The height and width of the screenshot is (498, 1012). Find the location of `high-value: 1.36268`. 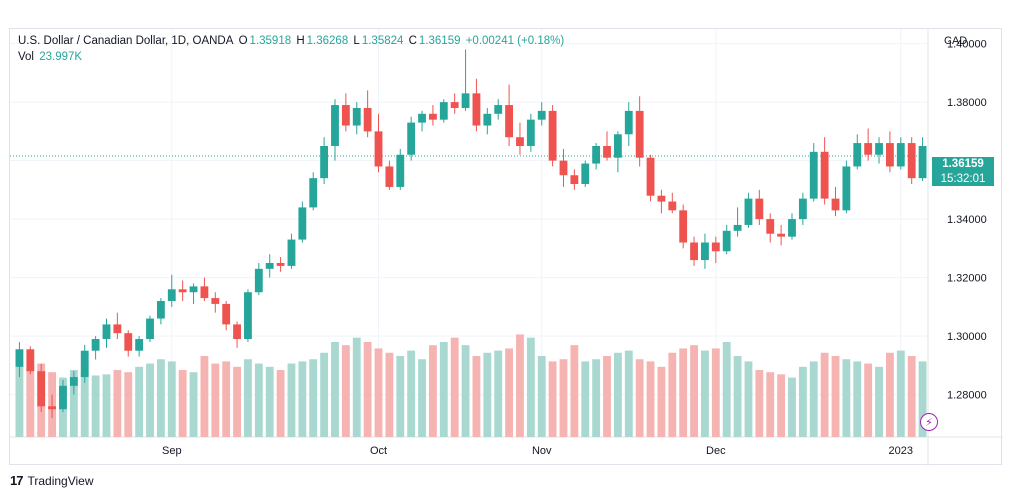

high-value: 1.36268 is located at coordinates (327, 41).